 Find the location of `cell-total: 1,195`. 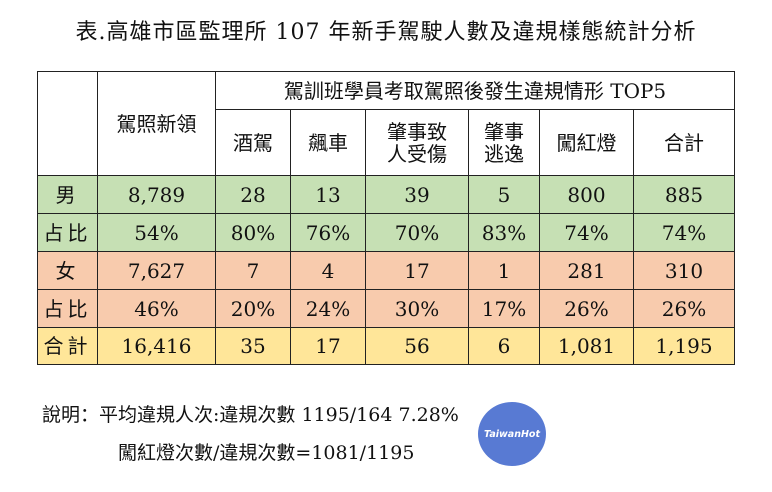

cell-total: 1,195 is located at coordinates (684, 346).